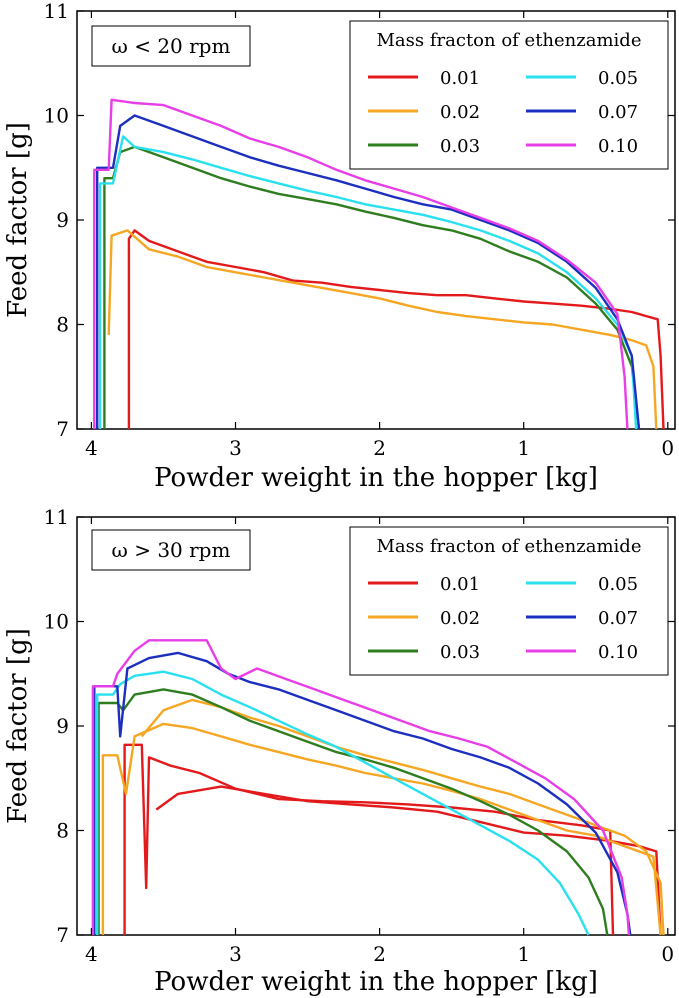 This screenshot has width=679, height=998. Describe the element at coordinates (408, 860) in the screenshot. I see `series-line-0.01` at that location.